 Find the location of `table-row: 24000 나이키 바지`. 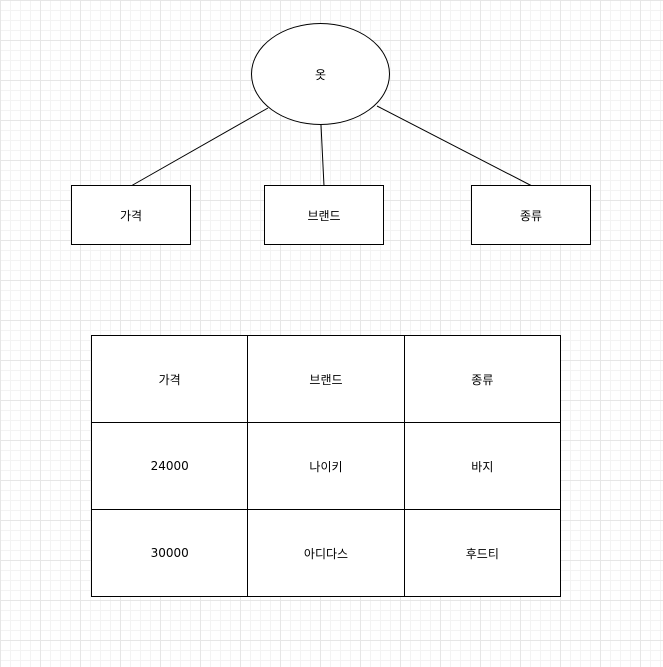

table-row: 24000 나이키 바지 is located at coordinates (326, 466).